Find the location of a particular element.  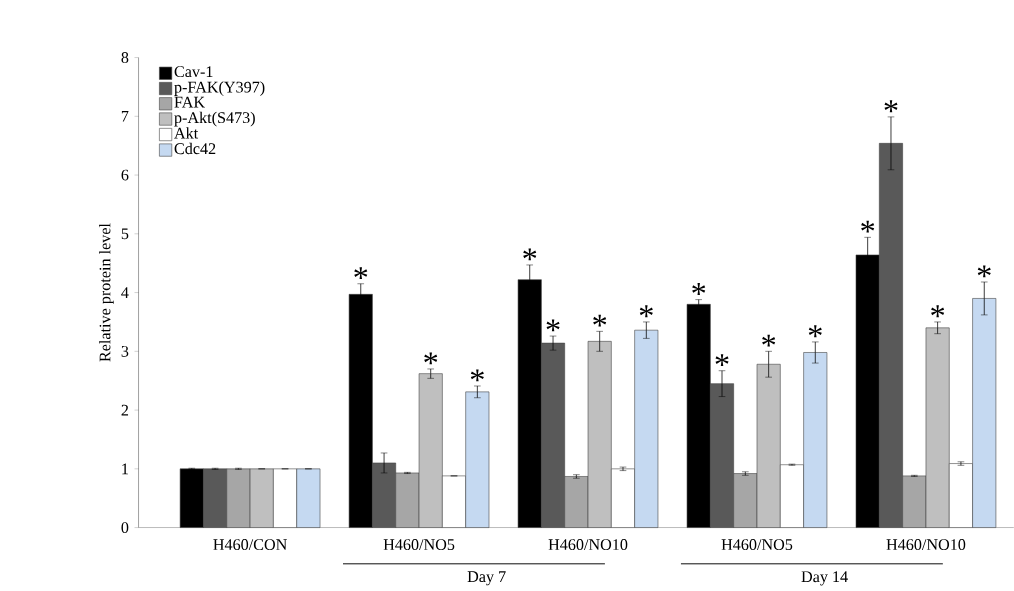

y-tick-label: 6 is located at coordinates (125, 175).